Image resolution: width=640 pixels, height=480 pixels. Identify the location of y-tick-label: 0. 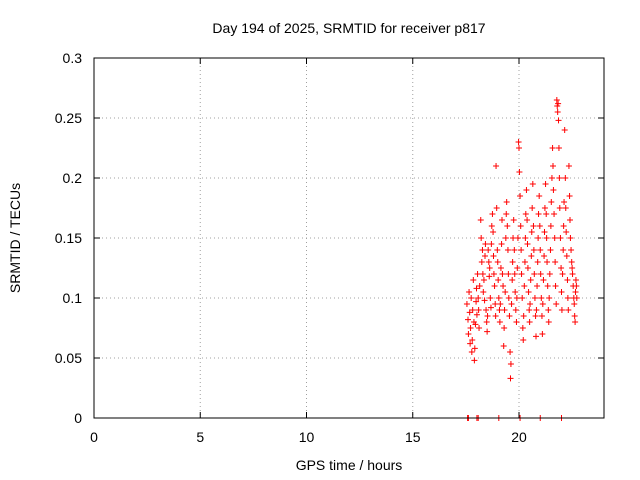
(78, 418).